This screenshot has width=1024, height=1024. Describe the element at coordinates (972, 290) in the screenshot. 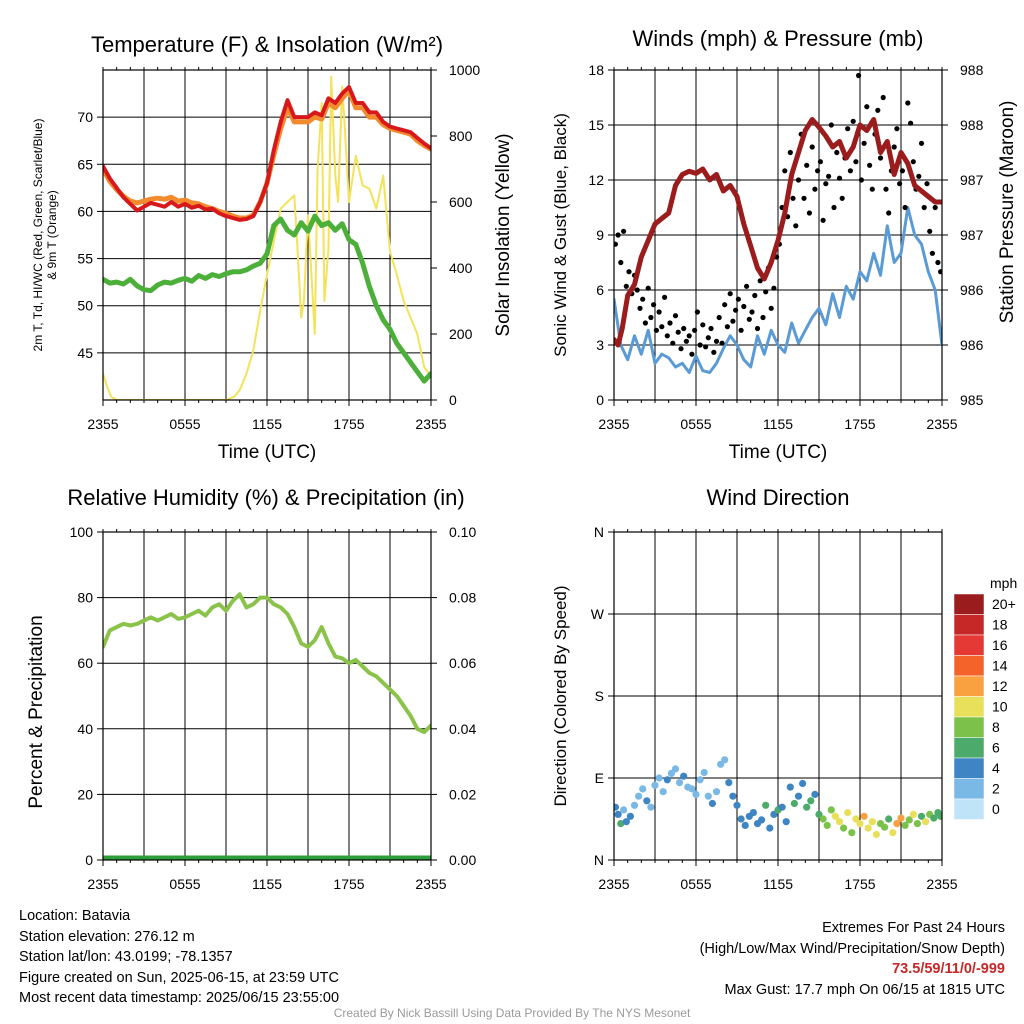

I see `y2-tick-label-2: 986` at that location.